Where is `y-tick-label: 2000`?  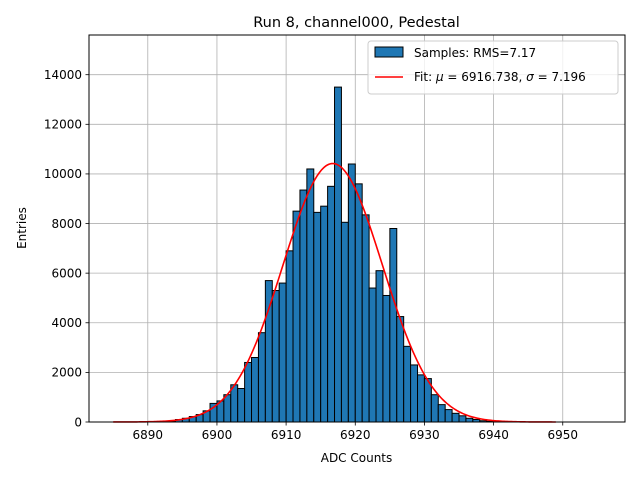 y-tick-label: 2000 is located at coordinates (66, 373).